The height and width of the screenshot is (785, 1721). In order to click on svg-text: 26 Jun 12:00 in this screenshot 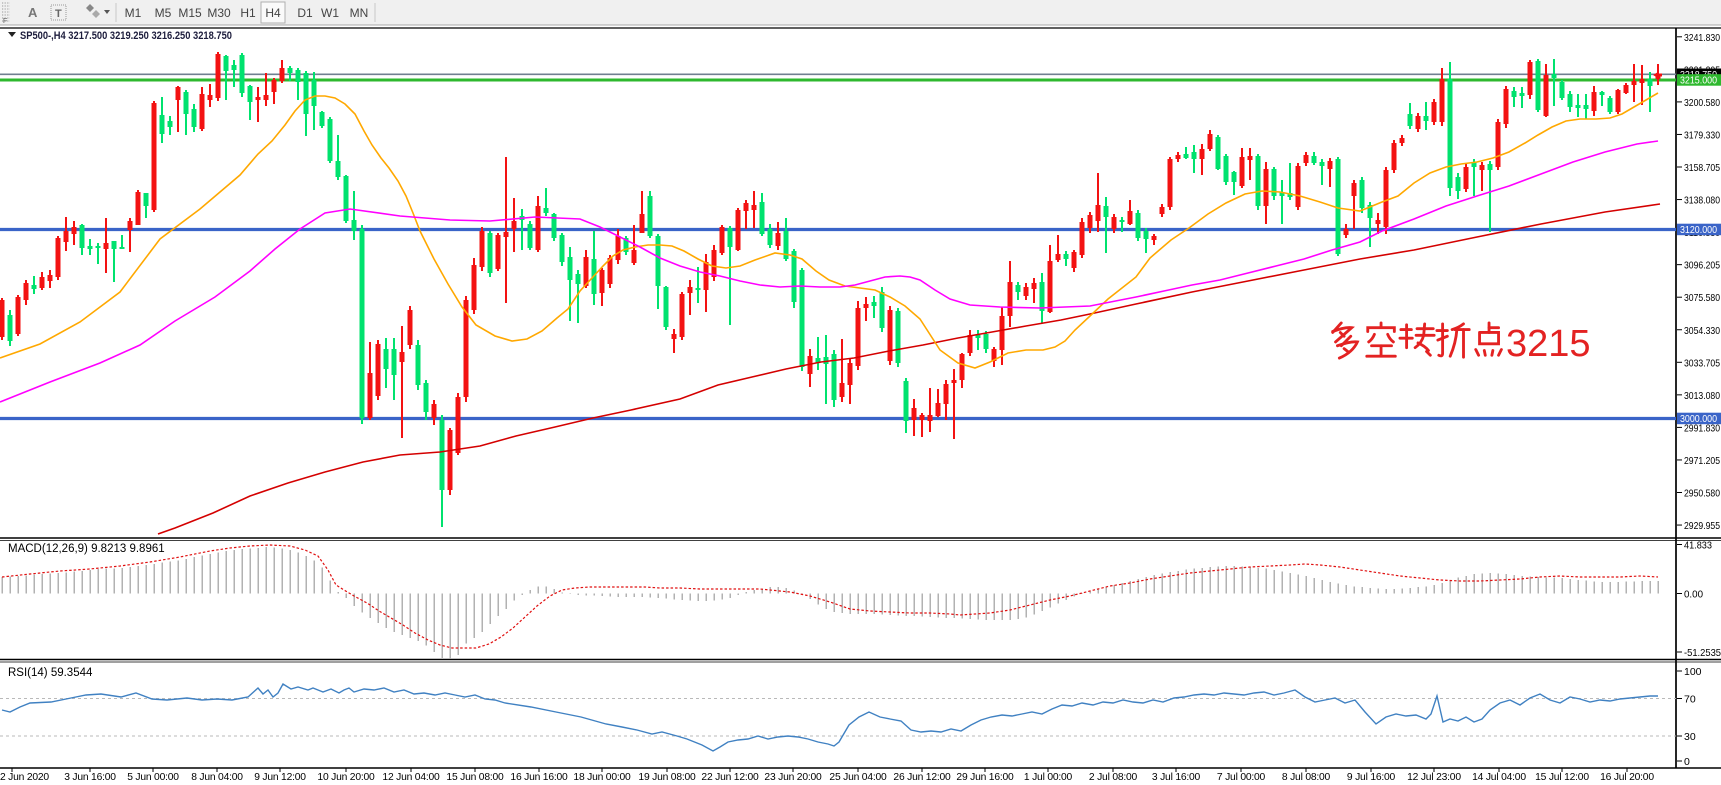, I will do `click(922, 777)`.